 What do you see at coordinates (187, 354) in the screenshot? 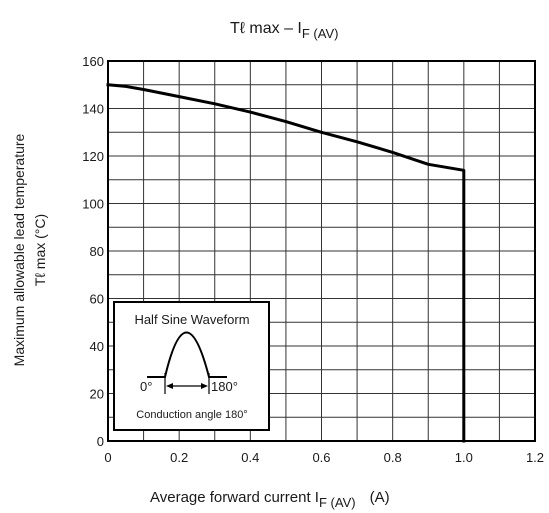
I see `half-sine-waveform` at bounding box center [187, 354].